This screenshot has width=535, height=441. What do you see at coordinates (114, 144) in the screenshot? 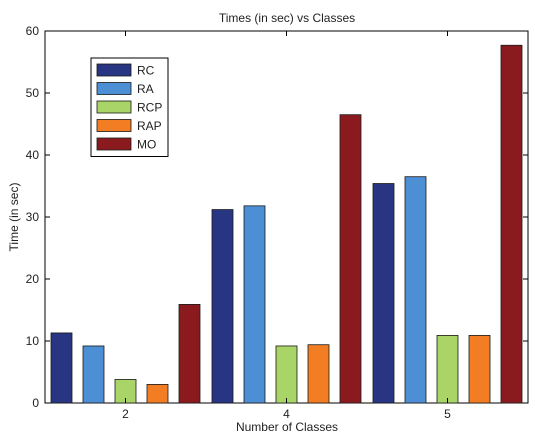
I see `legend-swatch-mo` at bounding box center [114, 144].